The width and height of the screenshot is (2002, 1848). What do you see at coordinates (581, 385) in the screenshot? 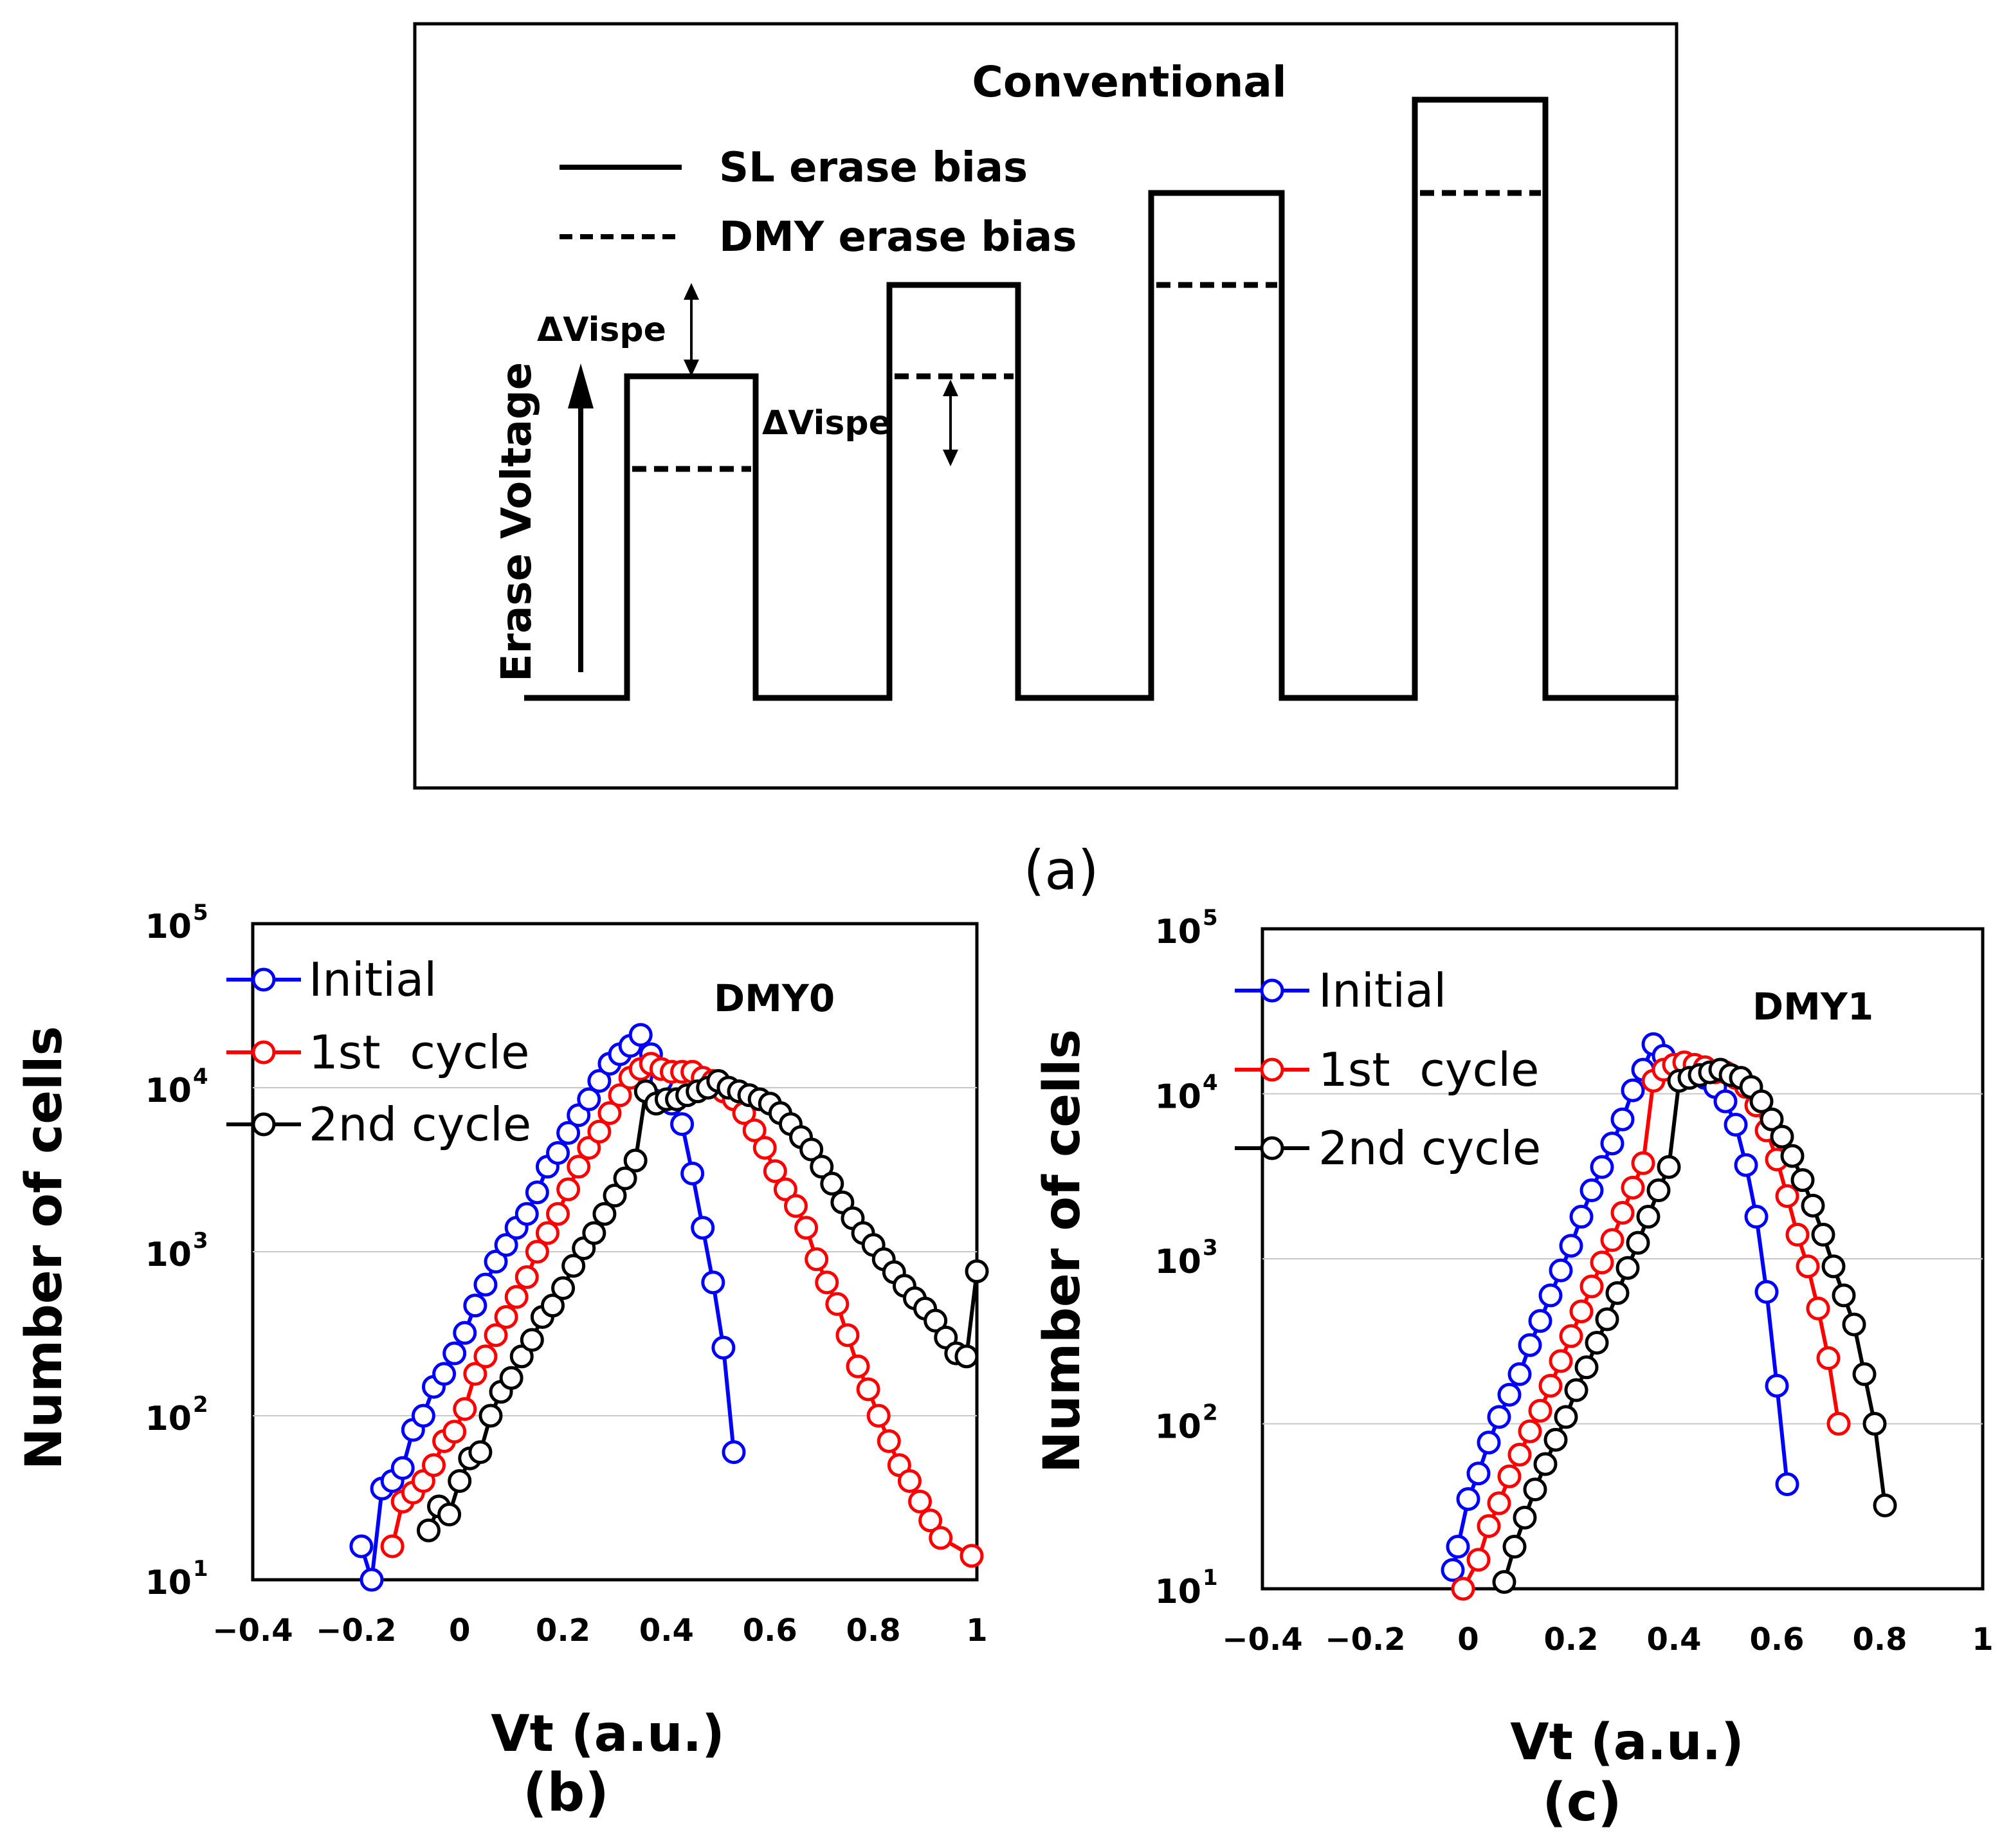
I see `erase-voltage-arrow-head` at bounding box center [581, 385].